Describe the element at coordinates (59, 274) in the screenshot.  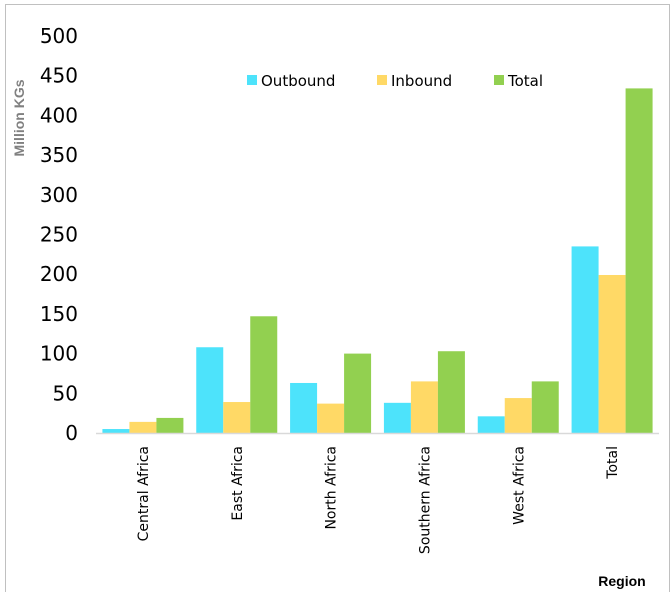
I see `y-tick-label: 200` at that location.